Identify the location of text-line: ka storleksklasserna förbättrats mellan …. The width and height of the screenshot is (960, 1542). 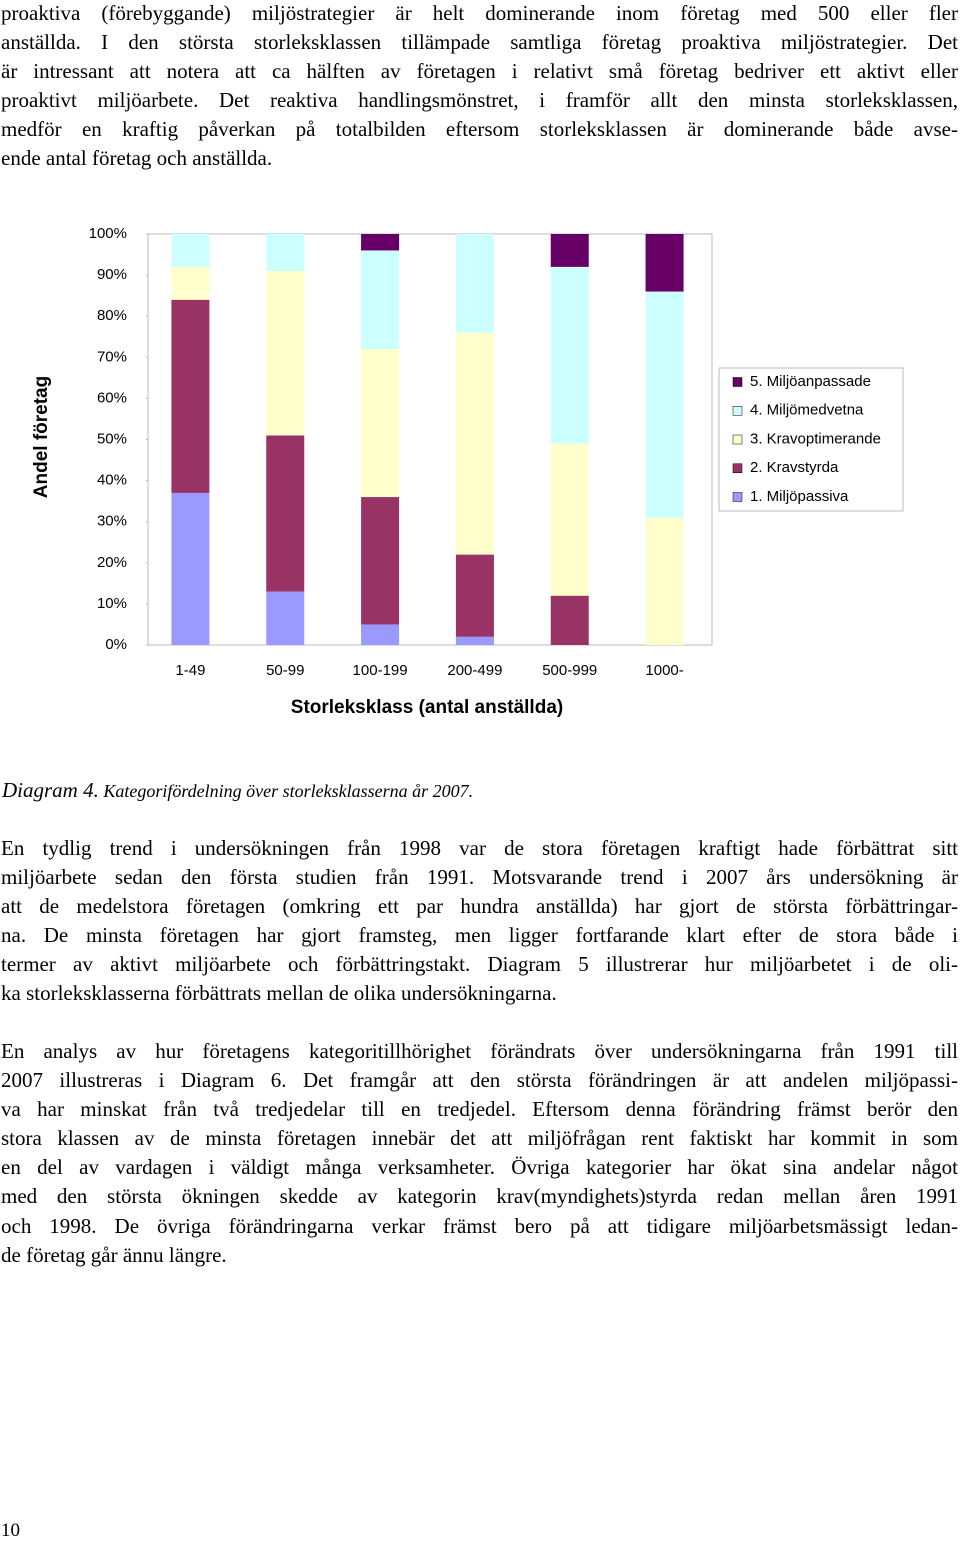
(279, 993).